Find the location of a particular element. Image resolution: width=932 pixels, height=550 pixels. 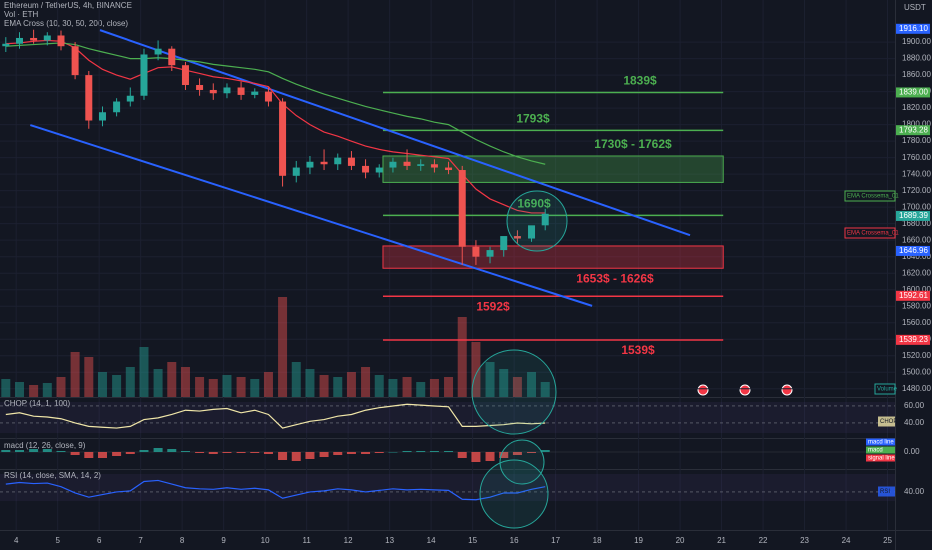

x-tick-label: 20 is located at coordinates (680, 540).